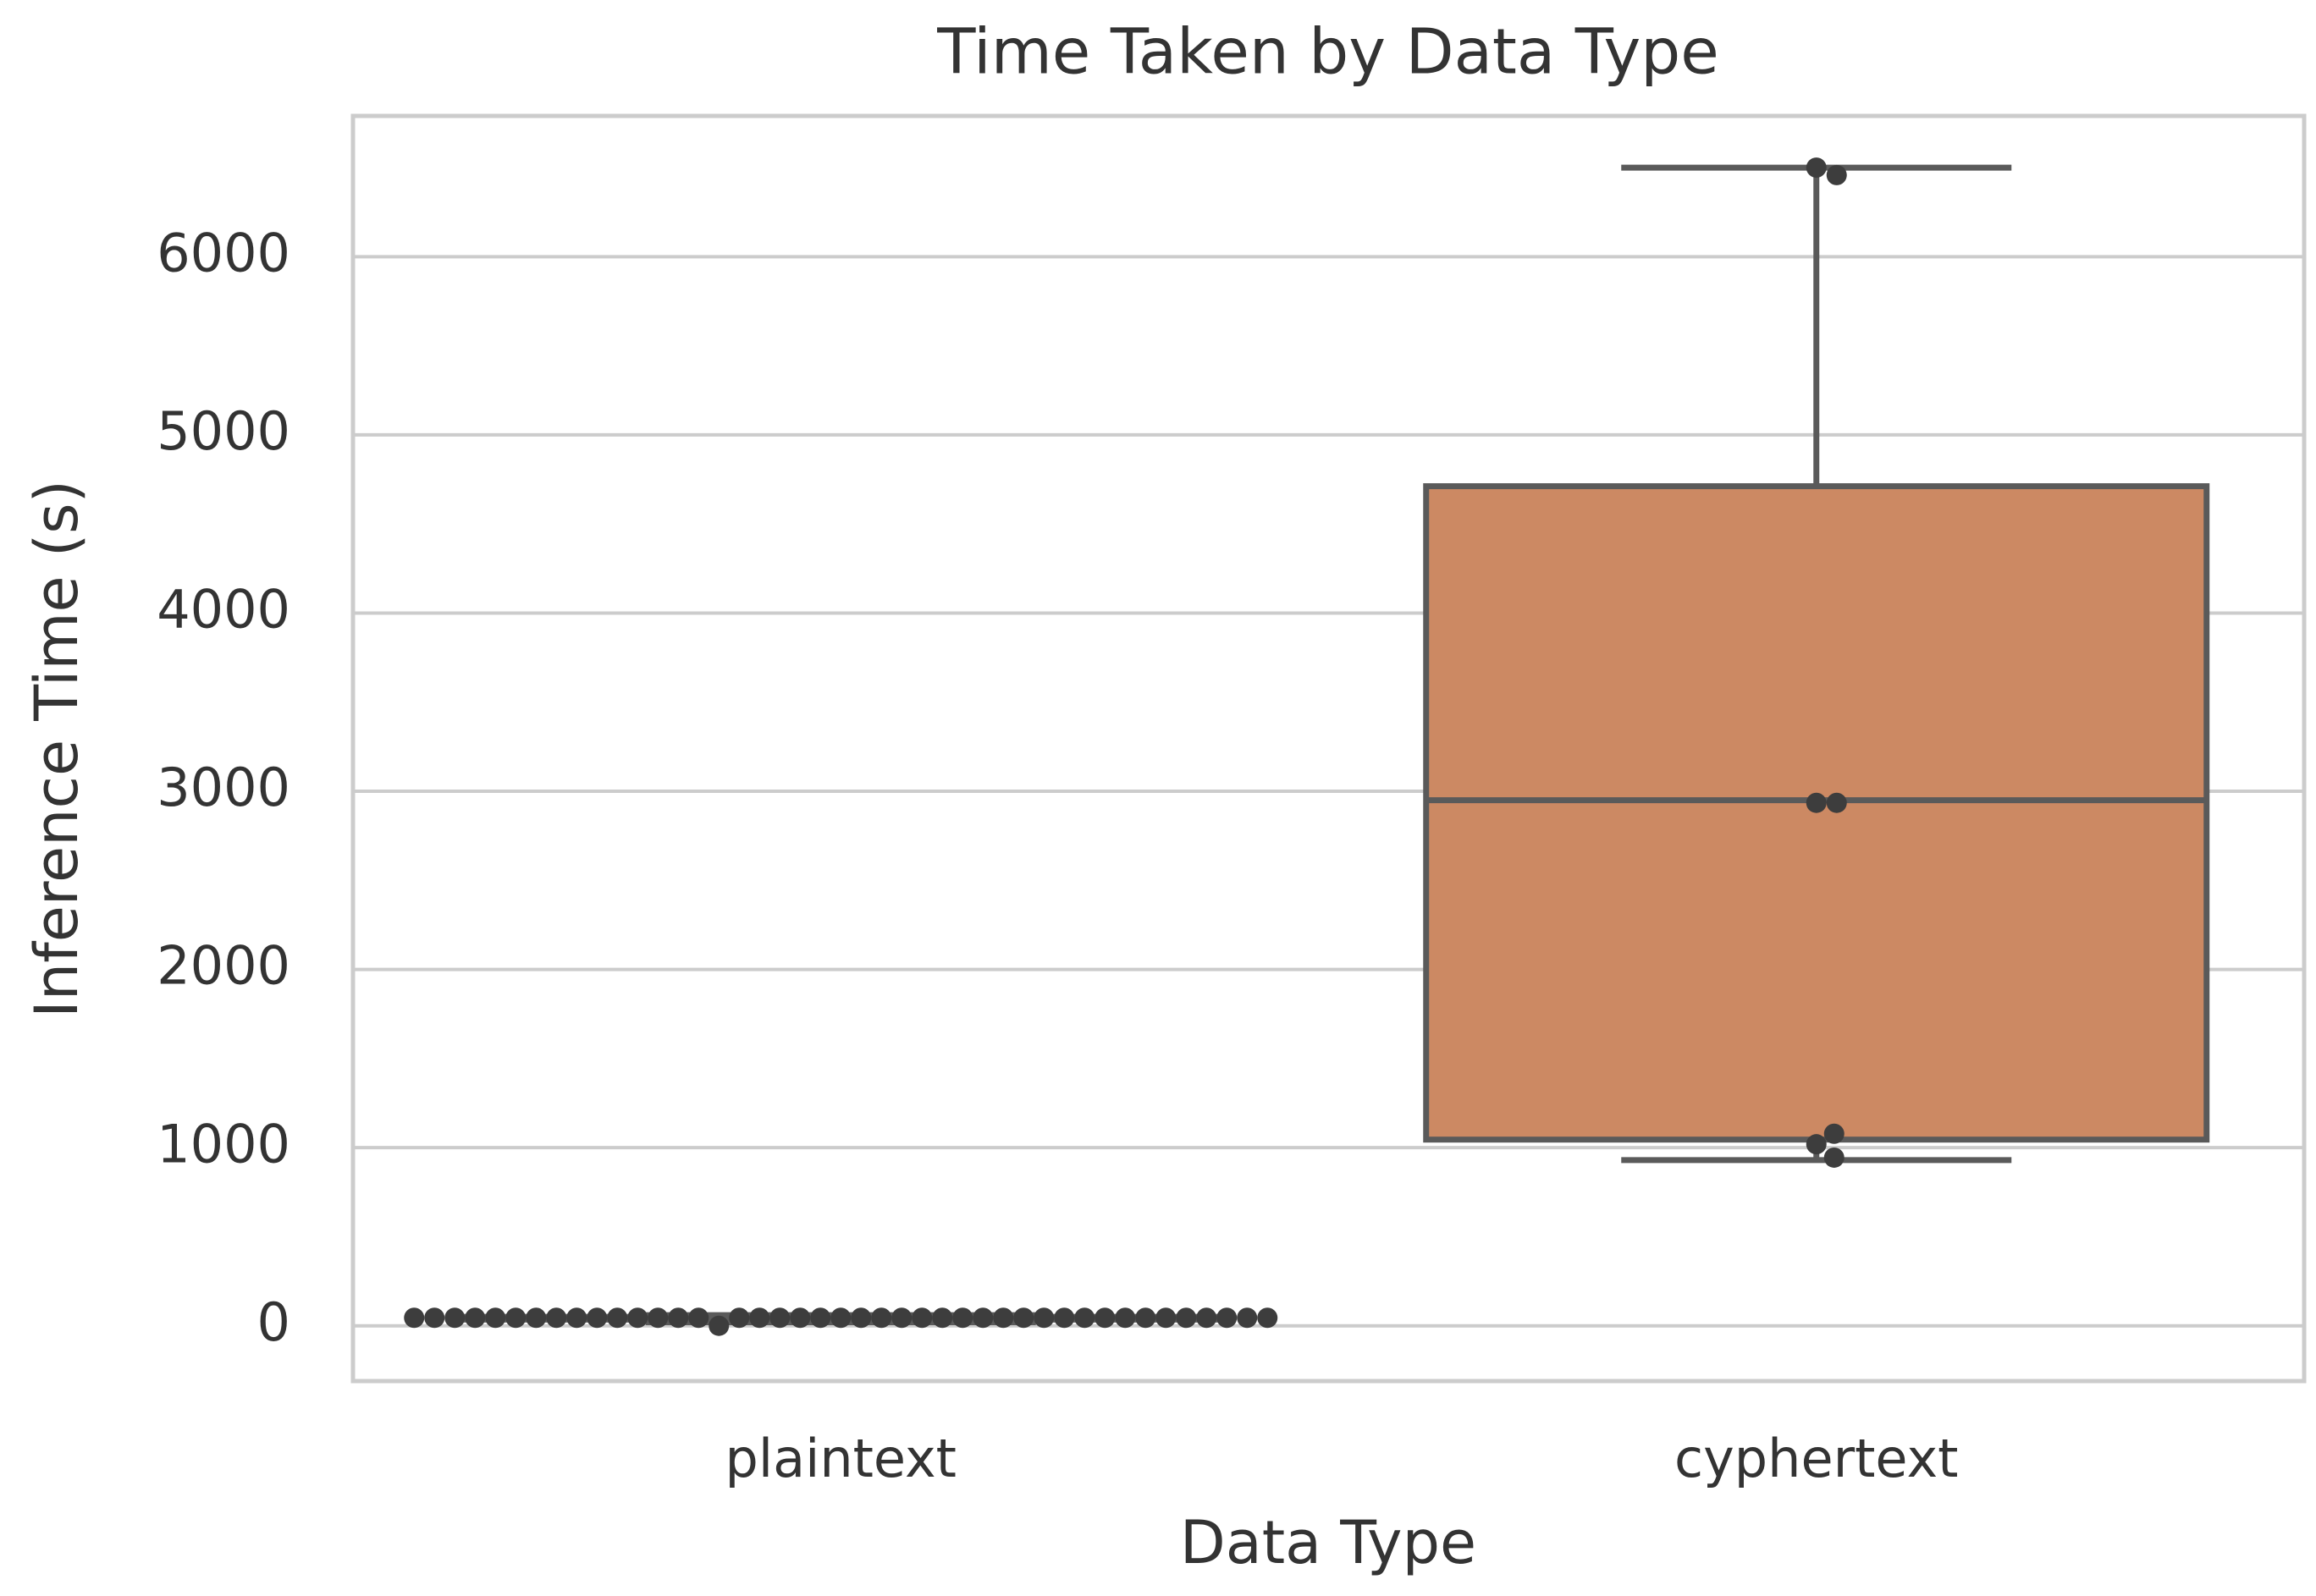 The image size is (2316, 1596). What do you see at coordinates (223, 431) in the screenshot?
I see `y-tick-label: 5000` at bounding box center [223, 431].